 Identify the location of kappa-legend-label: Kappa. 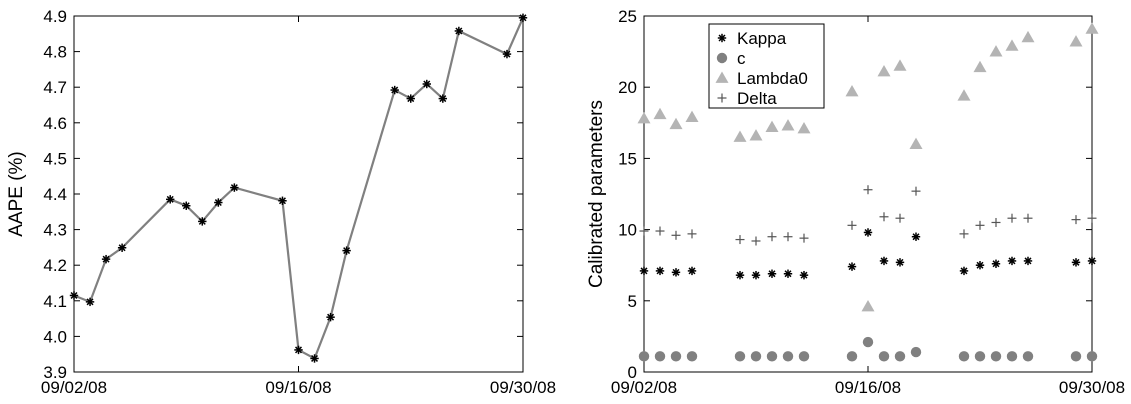
(762, 38).